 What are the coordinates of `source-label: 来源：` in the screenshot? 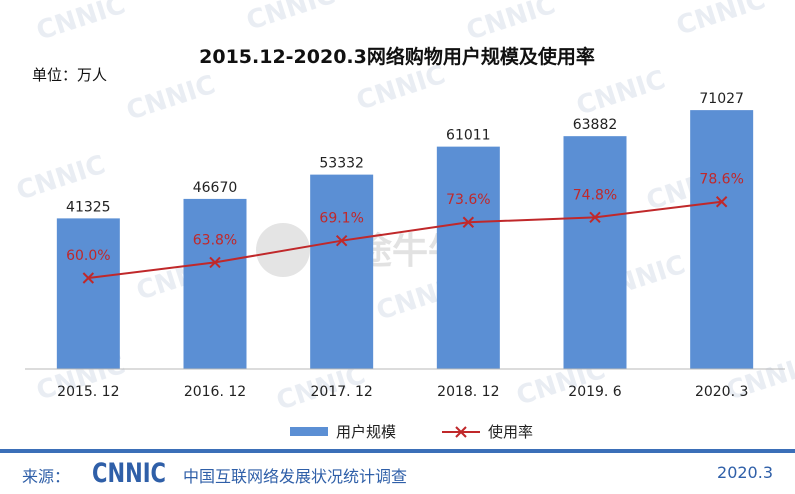 It's located at (46, 476).